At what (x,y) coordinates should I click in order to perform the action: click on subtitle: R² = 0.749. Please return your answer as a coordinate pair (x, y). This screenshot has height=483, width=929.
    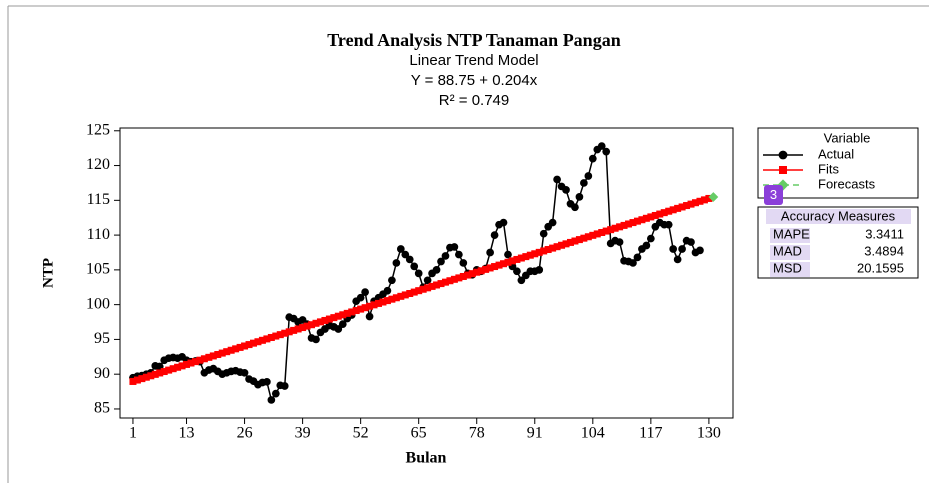
    Looking at the image, I should click on (474, 100).